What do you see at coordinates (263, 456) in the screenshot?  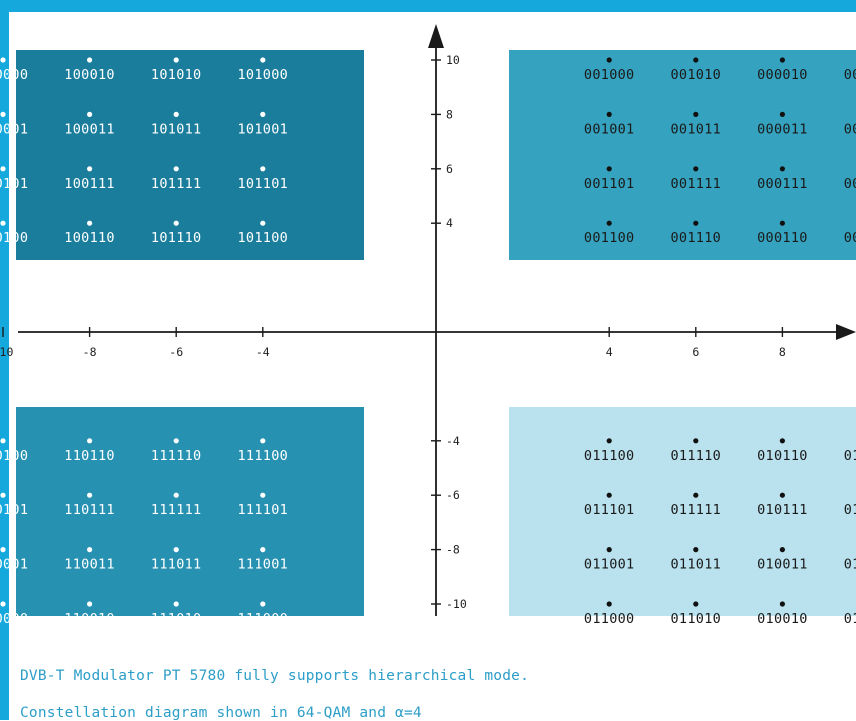 I see `point-label: 111100` at bounding box center [263, 456].